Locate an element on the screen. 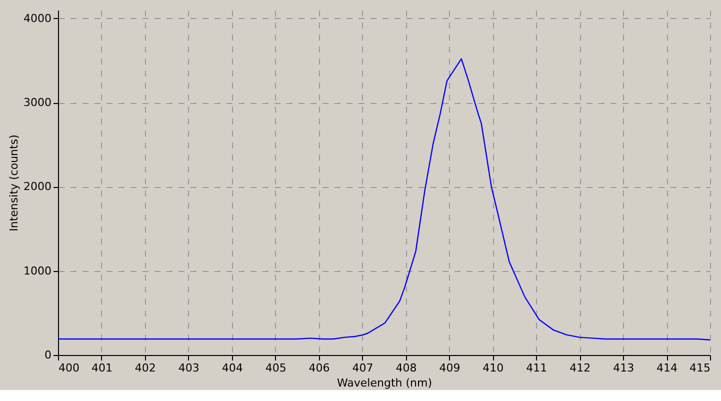  y-tick-label: 2000 is located at coordinates (38, 187).